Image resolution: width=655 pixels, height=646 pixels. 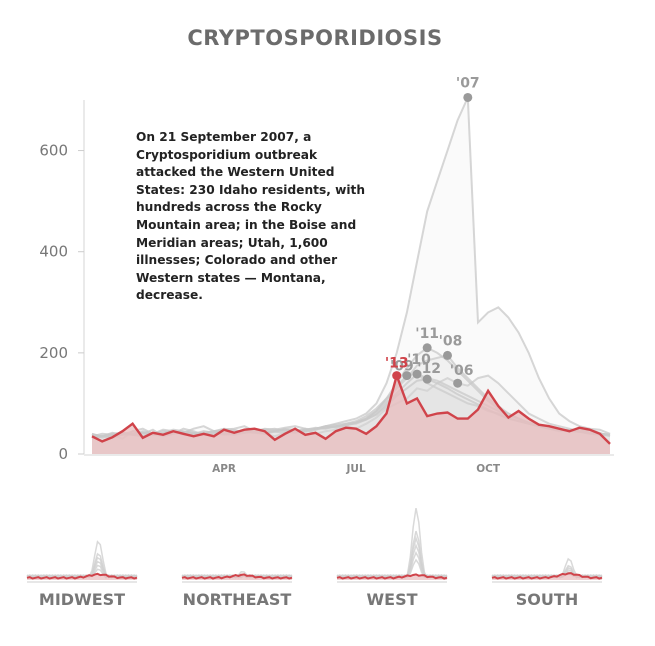 I want to click on y-tick-label: 600, so click(x=53, y=151).